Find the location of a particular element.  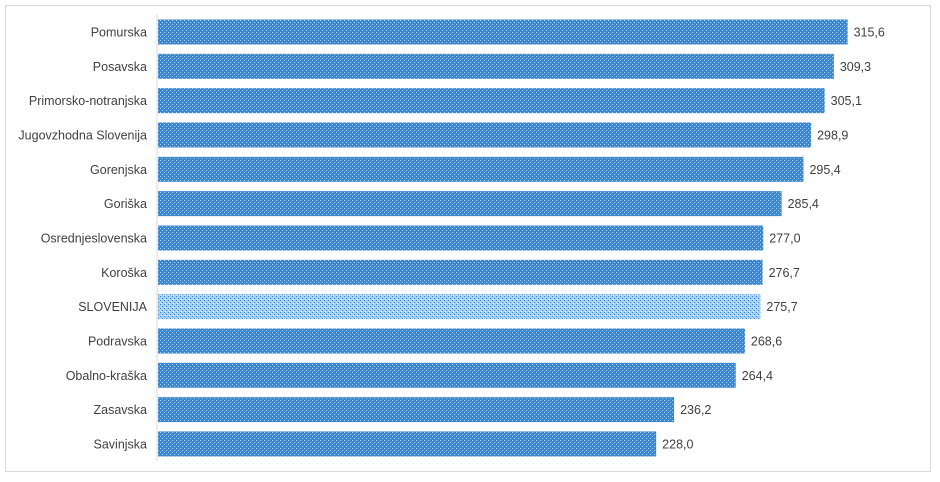

category-label: Koroška is located at coordinates (124, 273).